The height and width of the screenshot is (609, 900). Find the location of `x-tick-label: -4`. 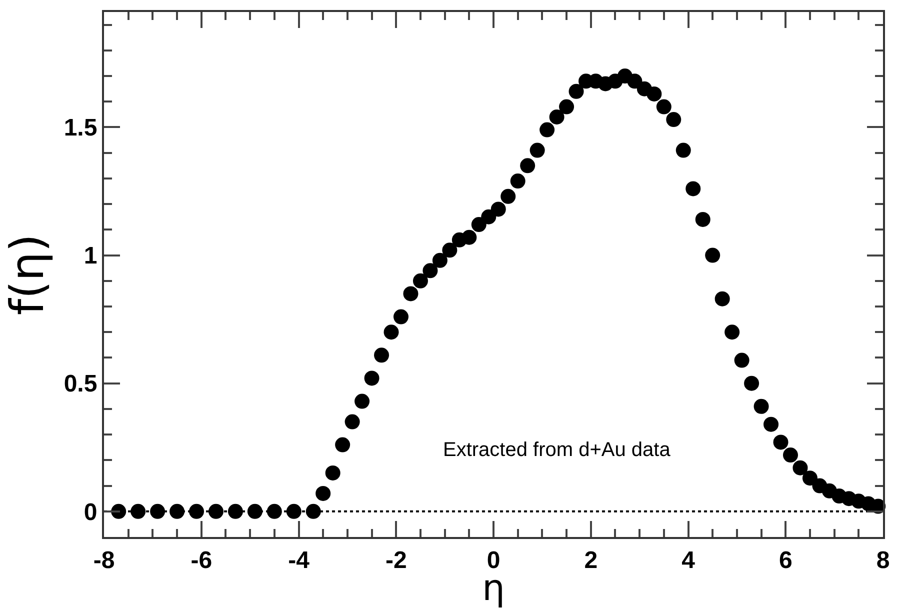

x-tick-label: -4 is located at coordinates (299, 560).